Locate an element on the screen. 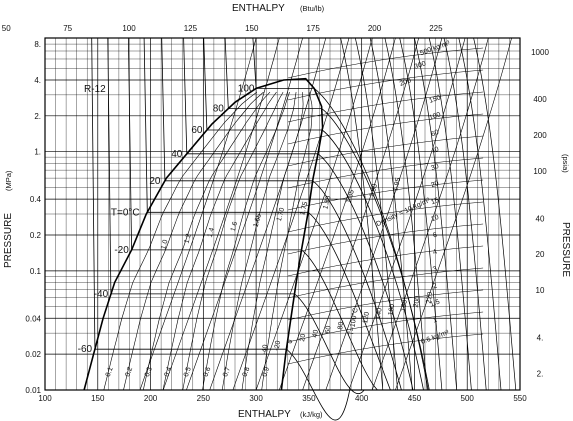  entropy-label: 1.75 is located at coordinates (304, 208).